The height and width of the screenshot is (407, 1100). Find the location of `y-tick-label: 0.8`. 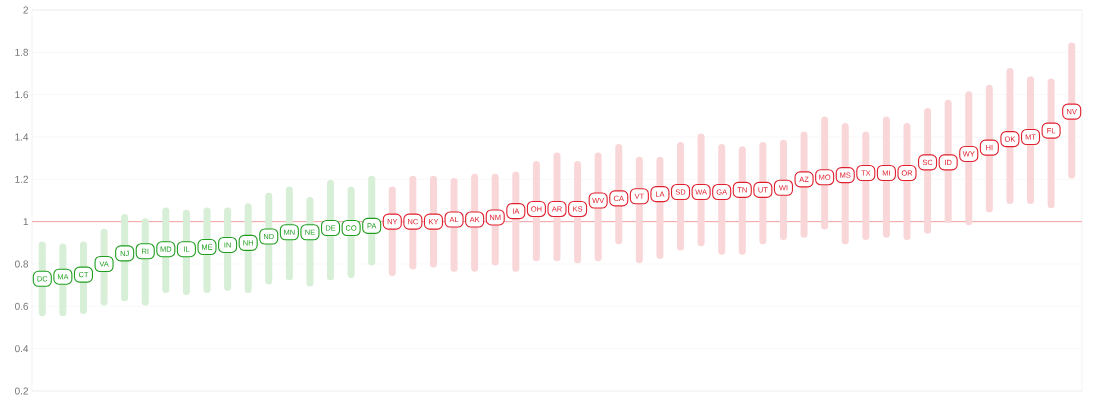

y-tick-label: 0.8 is located at coordinates (22, 264).